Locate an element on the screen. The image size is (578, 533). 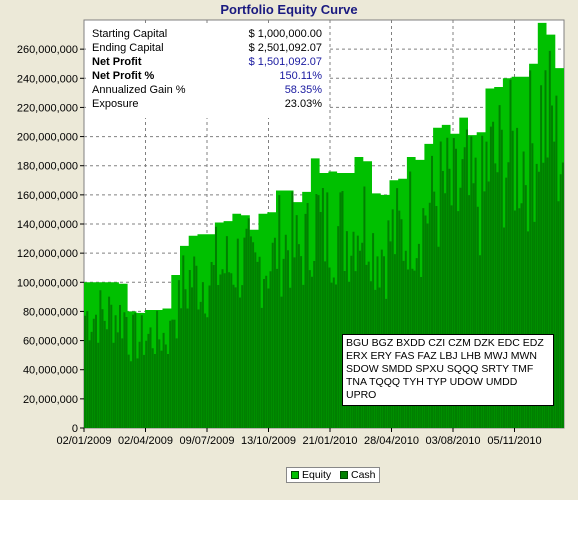
stat-annualized-gain: Annualized Gain % 58.35% is located at coordinates (207, 91).